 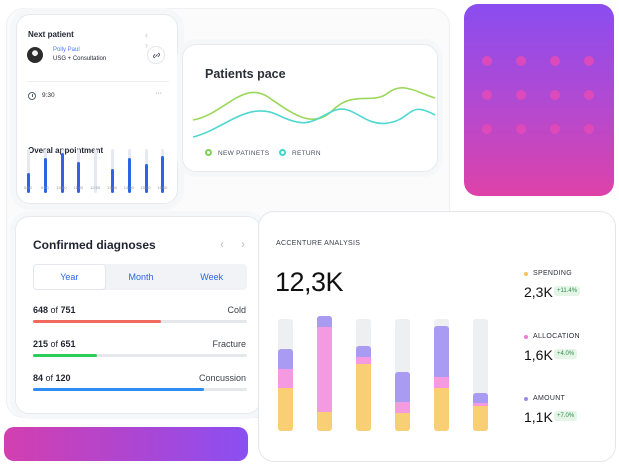 I want to click on legend-value: 1,1K, so click(x=538, y=417).